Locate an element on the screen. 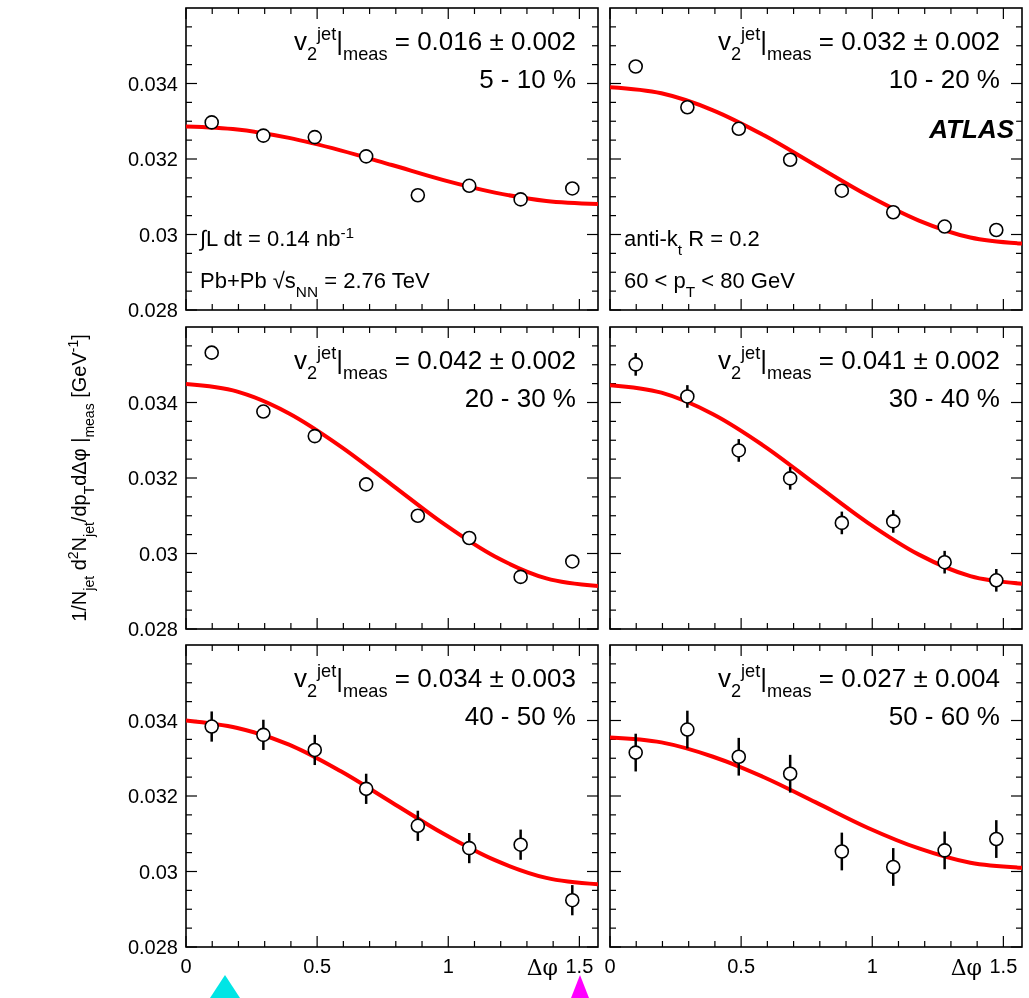  annotation: ATLAS is located at coordinates (971, 129).